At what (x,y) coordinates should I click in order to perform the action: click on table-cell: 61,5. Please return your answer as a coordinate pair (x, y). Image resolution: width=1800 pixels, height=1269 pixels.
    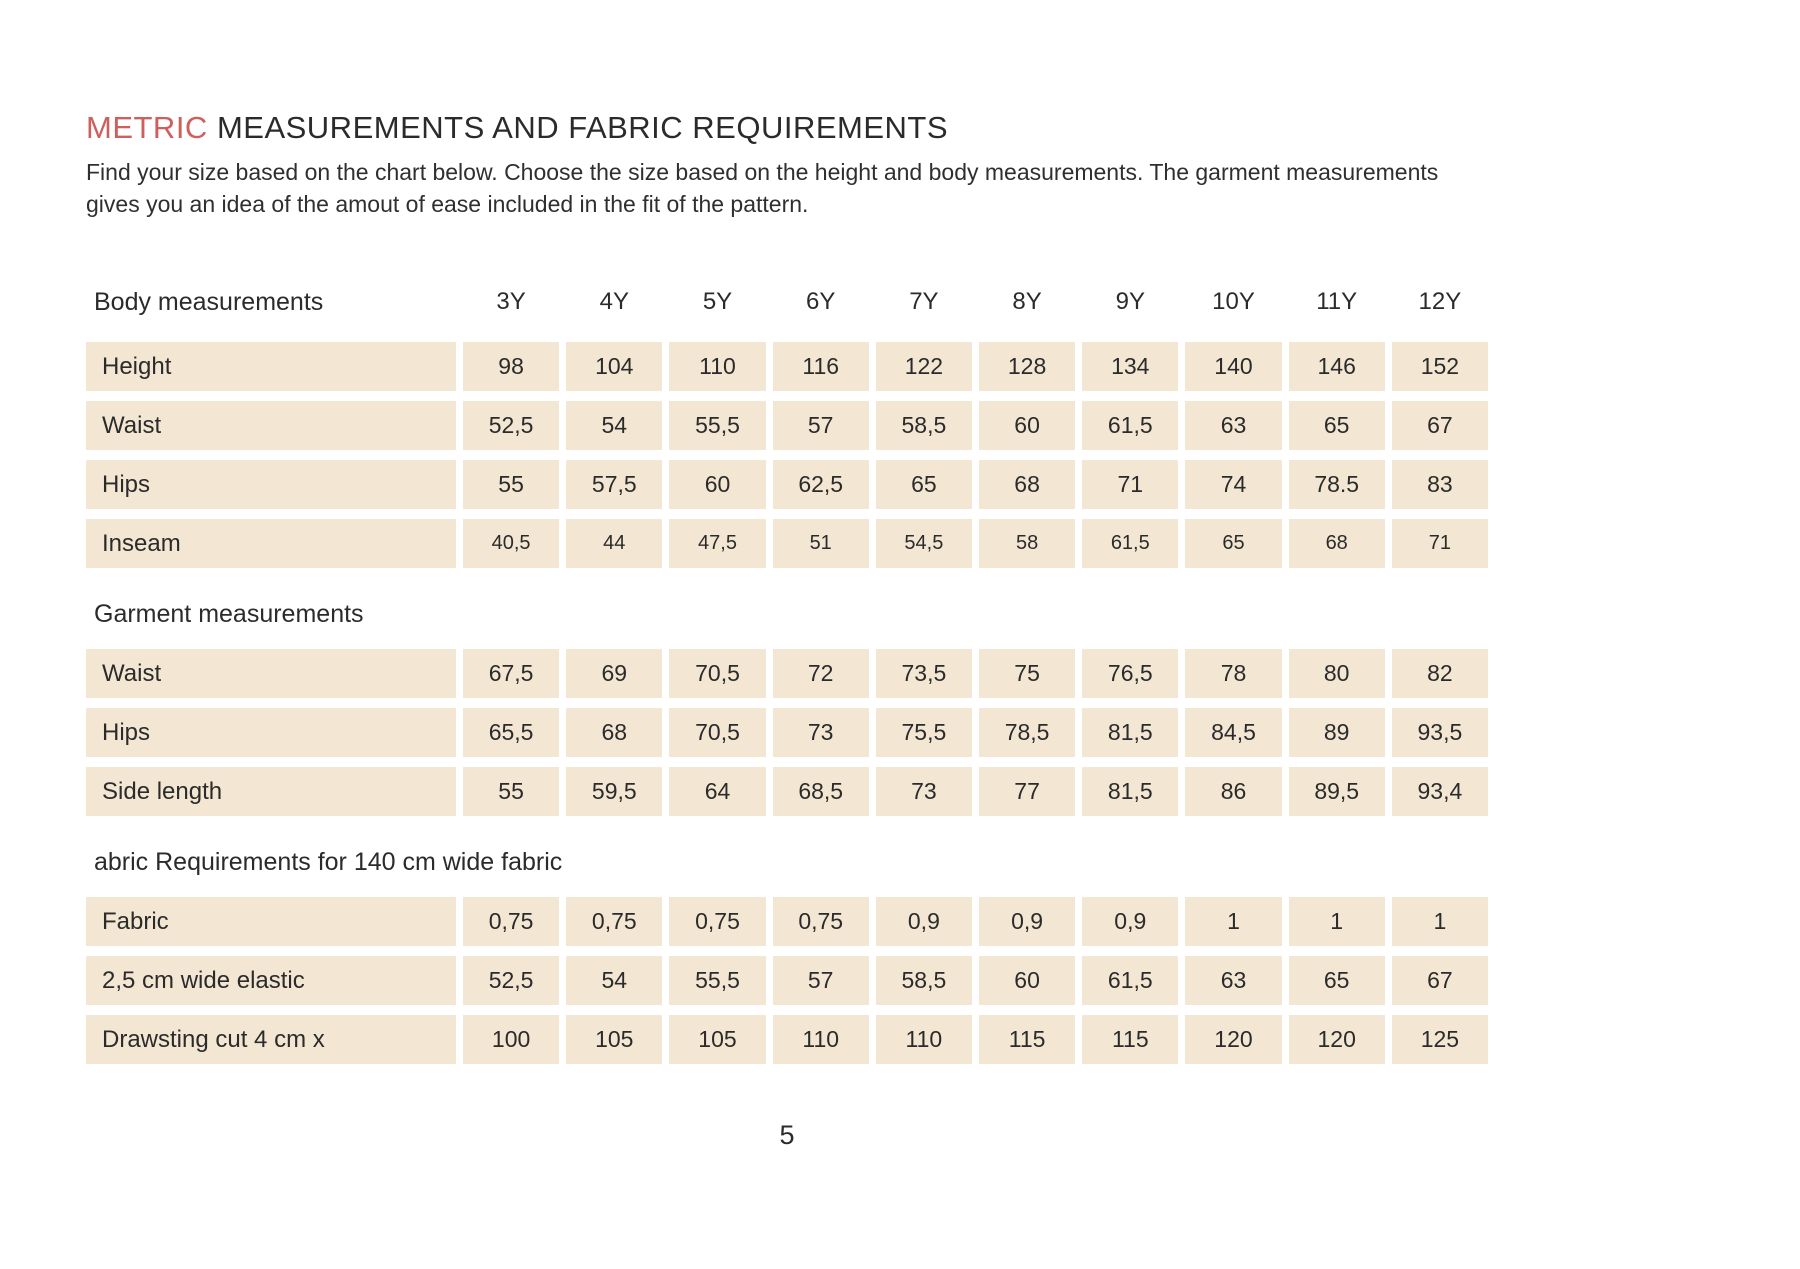
    Looking at the image, I should click on (1130, 543).